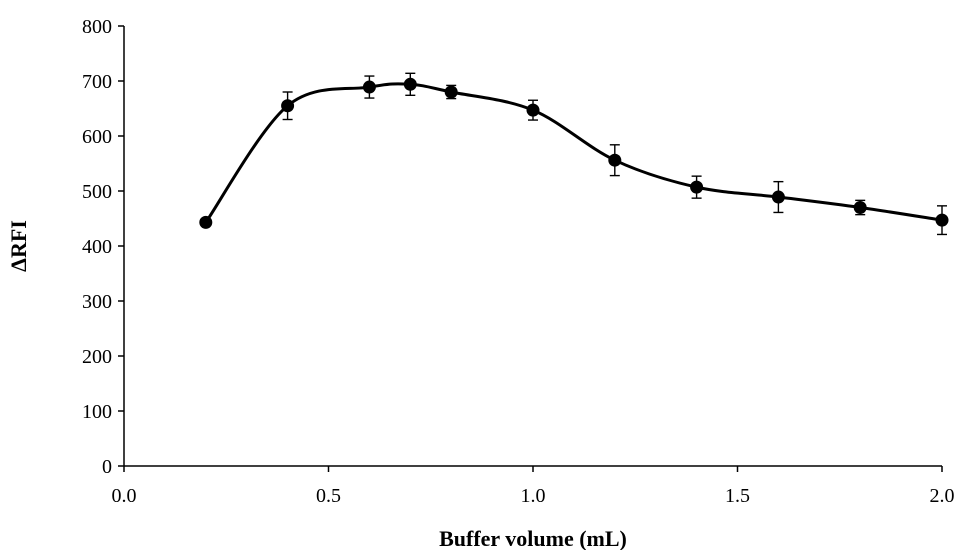 Image resolution: width=960 pixels, height=550 pixels. Describe the element at coordinates (97, 82) in the screenshot. I see `y-tick-label: 700` at that location.